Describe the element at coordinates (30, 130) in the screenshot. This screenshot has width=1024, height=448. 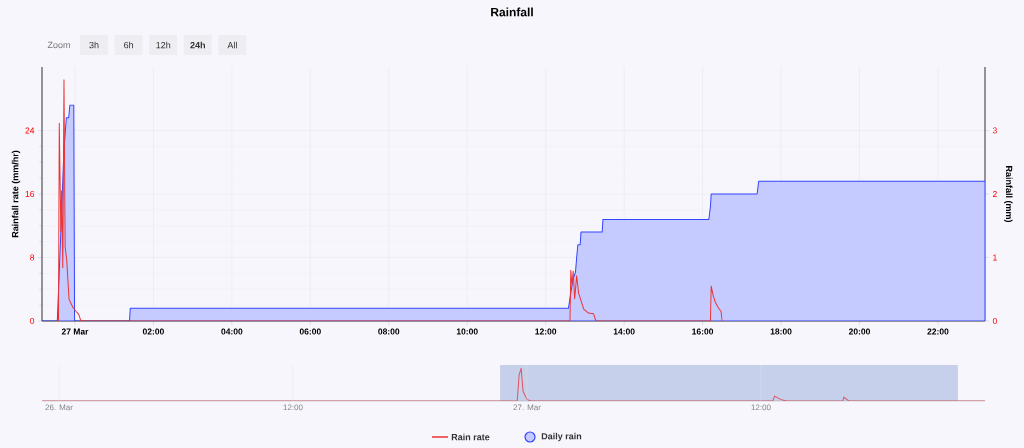
I see `y-tick-label: 24` at that location.